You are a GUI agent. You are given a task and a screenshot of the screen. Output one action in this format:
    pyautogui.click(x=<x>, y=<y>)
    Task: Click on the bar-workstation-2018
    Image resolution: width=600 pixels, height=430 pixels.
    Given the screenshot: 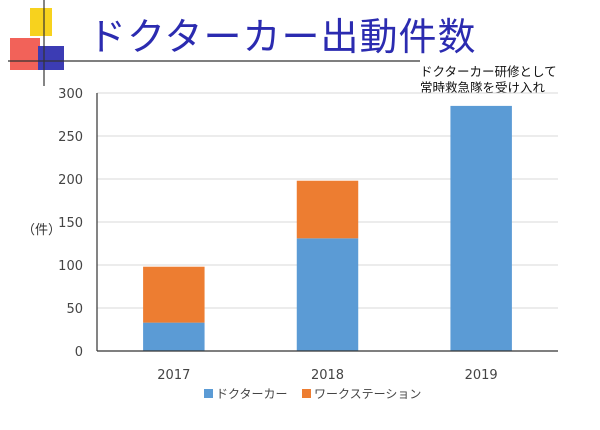 What is the action you would take?
    pyautogui.click(x=327, y=209)
    